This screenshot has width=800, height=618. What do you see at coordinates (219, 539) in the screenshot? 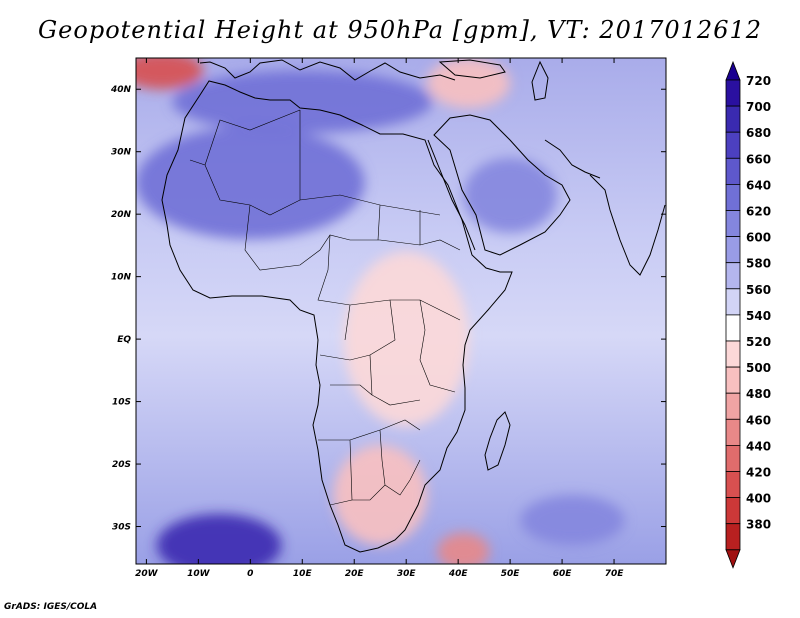
I see `field-south-atlantic-high` at bounding box center [219, 539].